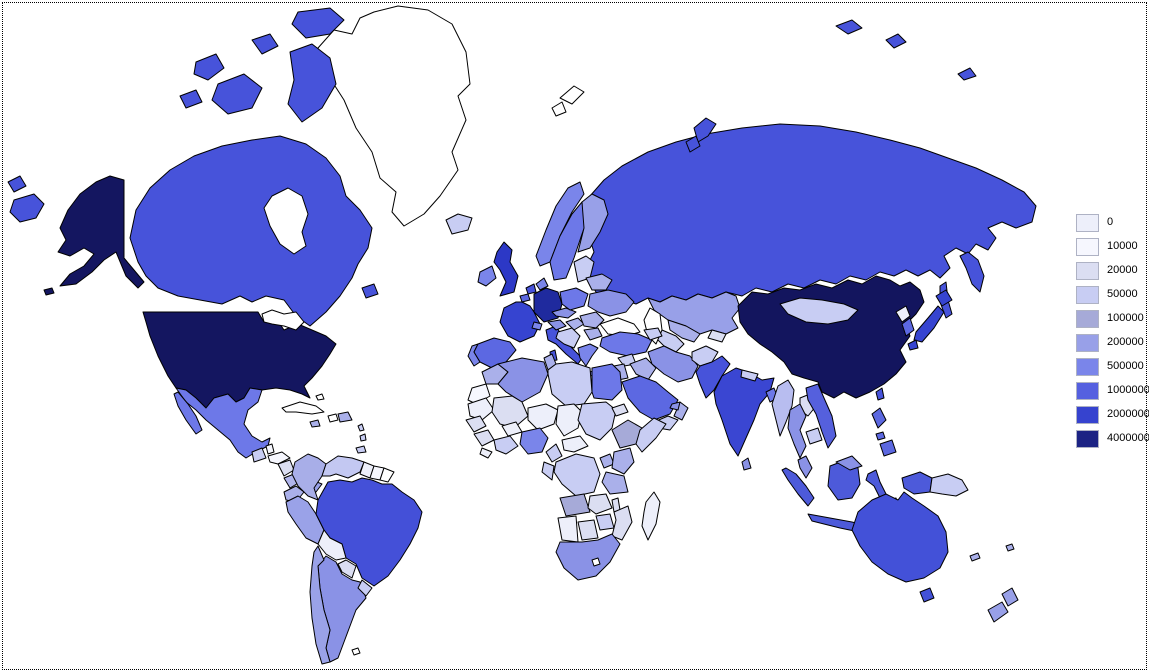 This screenshot has width=1149, height=672. I want to click on country-belize, so click(270, 449).